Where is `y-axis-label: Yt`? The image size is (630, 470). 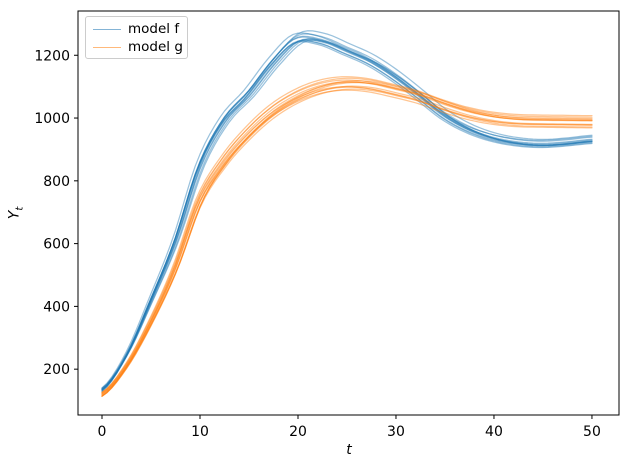 y-axis-label: Yt is located at coordinates (16, 213).